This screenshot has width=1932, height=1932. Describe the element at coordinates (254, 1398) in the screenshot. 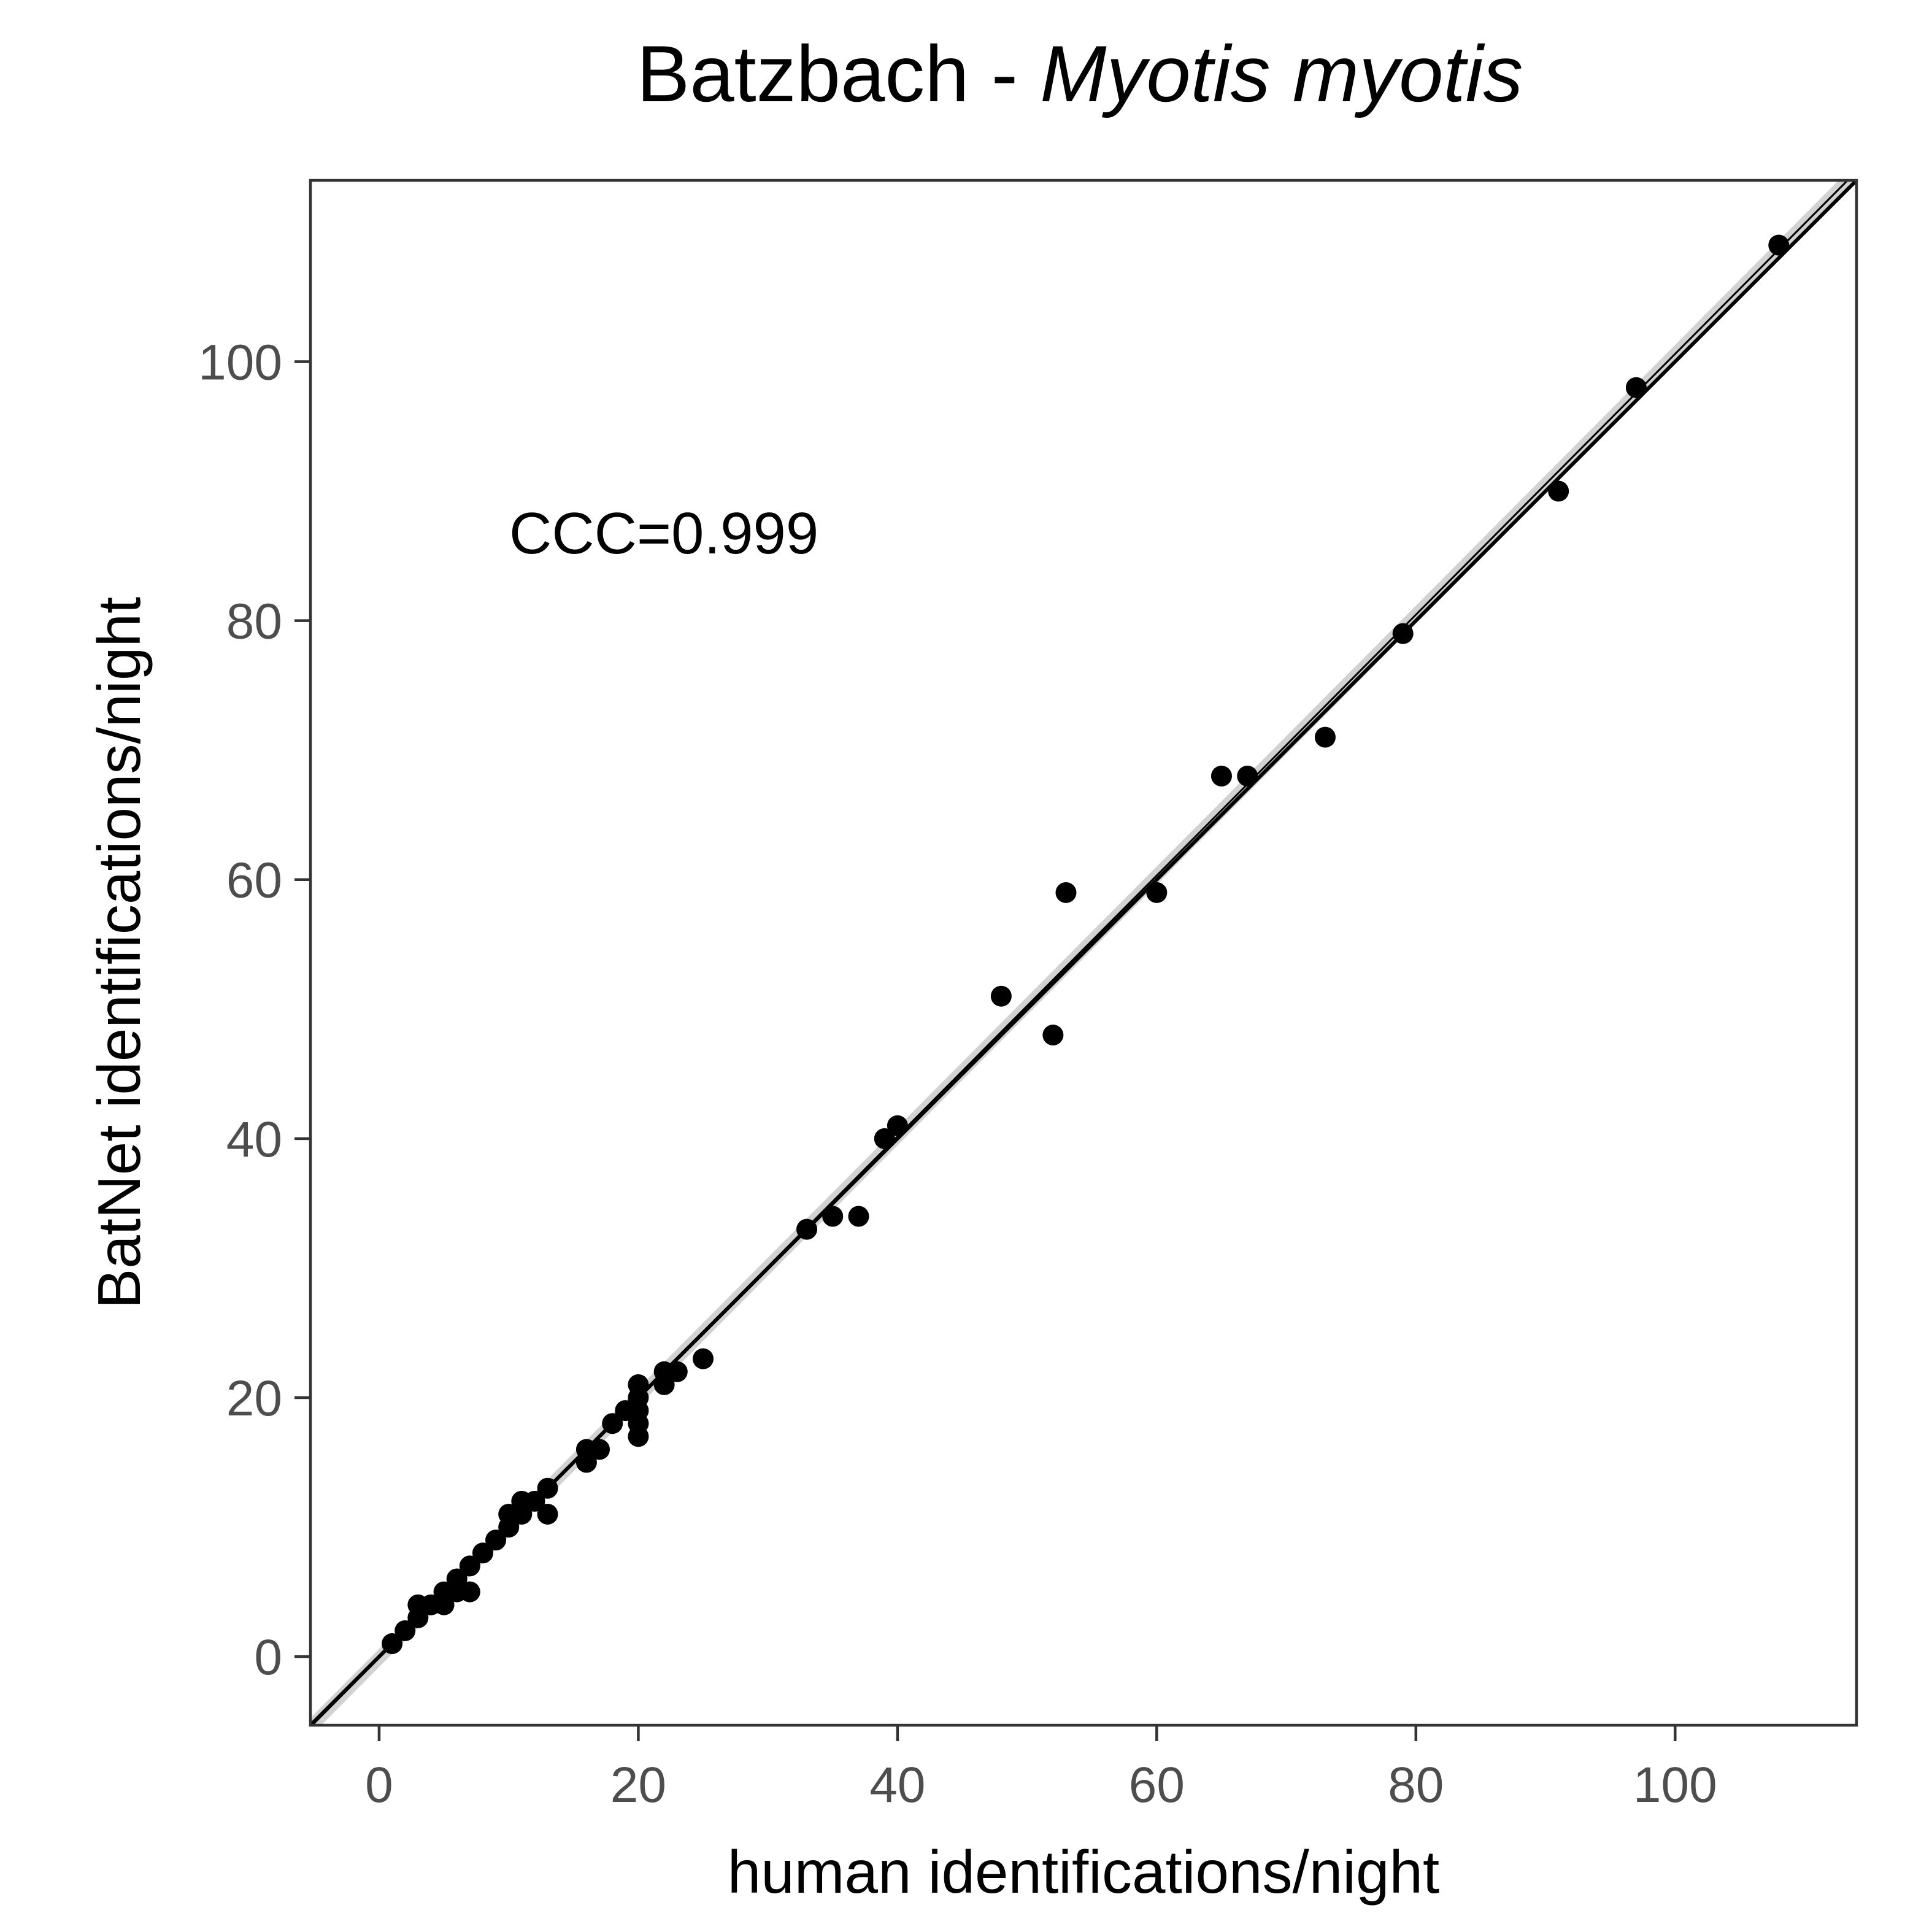

I see `y-tick-label: 20` at that location.